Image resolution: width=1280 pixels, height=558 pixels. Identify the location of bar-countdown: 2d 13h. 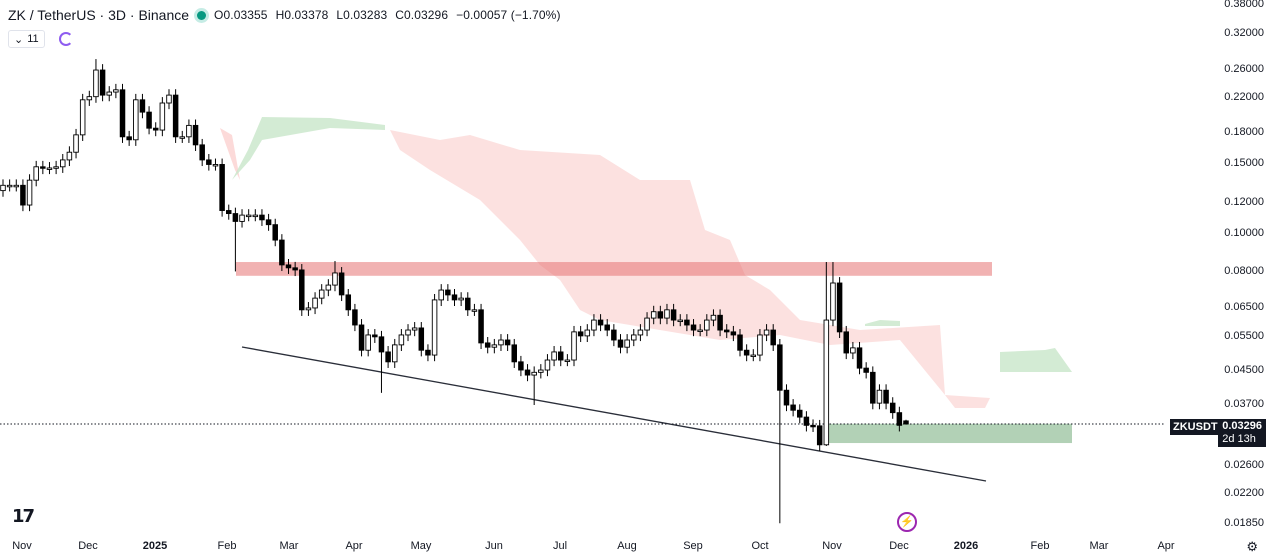
(1239, 439).